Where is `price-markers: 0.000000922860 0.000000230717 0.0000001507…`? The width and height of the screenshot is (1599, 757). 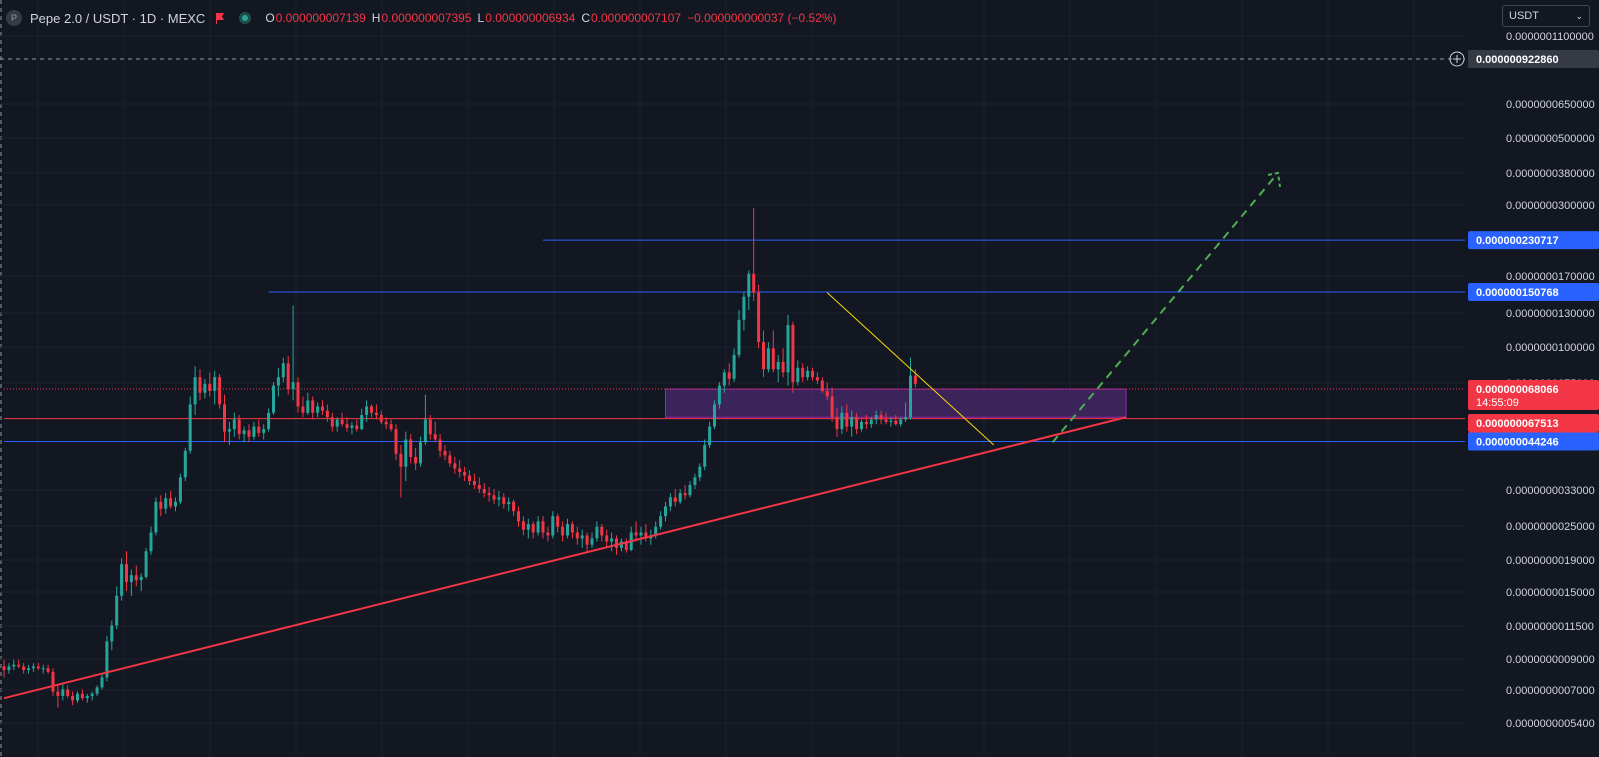
price-markers: 0.000000922860 0.000000230717 0.0000001507… is located at coordinates (1524, 250).